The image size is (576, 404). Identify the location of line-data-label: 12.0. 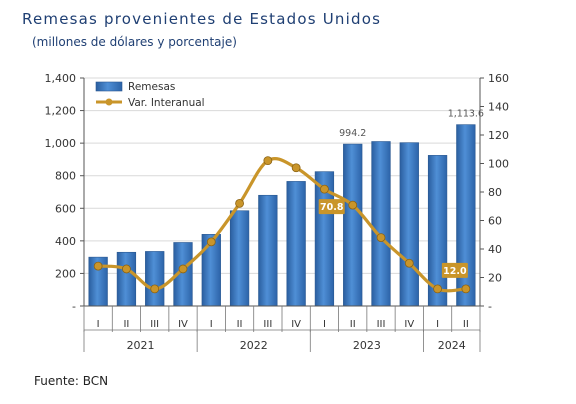
(455, 271).